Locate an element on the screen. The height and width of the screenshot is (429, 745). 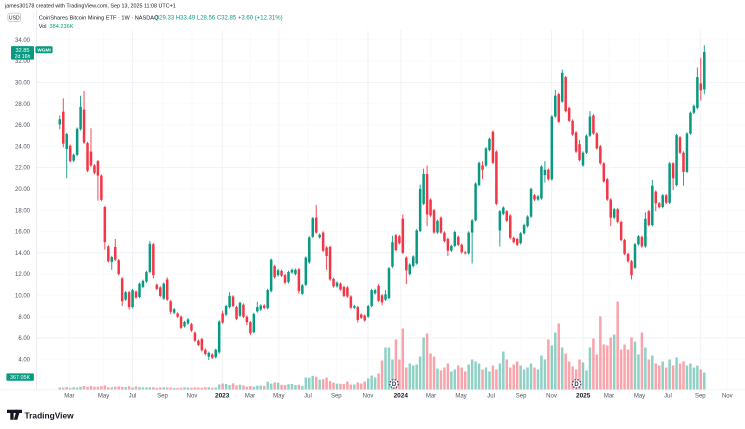
svg-text: 367.05K is located at coordinates (20, 378).